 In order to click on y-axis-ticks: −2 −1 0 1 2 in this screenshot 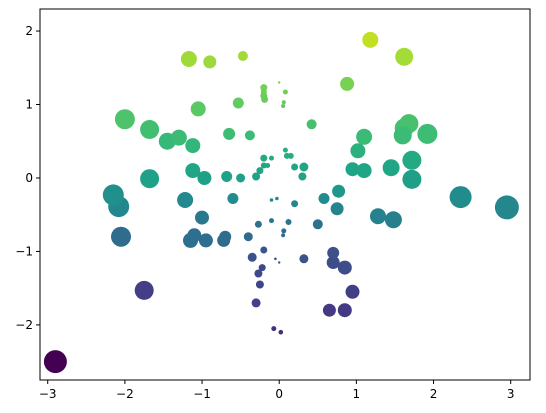, I will do `click(27, 178)`.